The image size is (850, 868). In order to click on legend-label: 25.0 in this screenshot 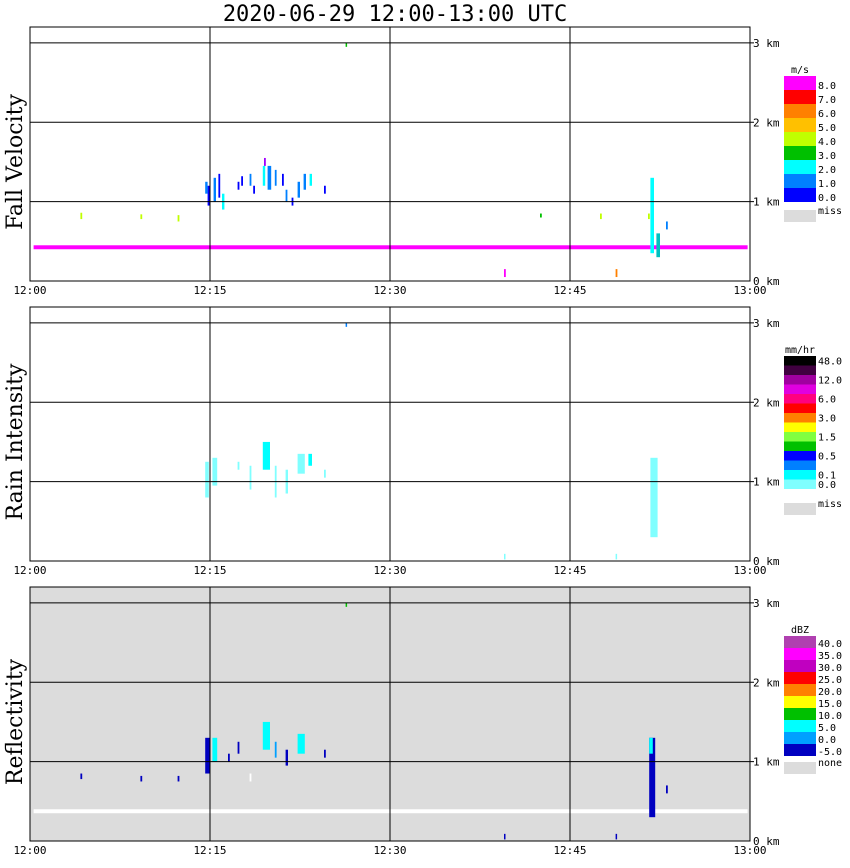, I will do `click(830, 680)`.